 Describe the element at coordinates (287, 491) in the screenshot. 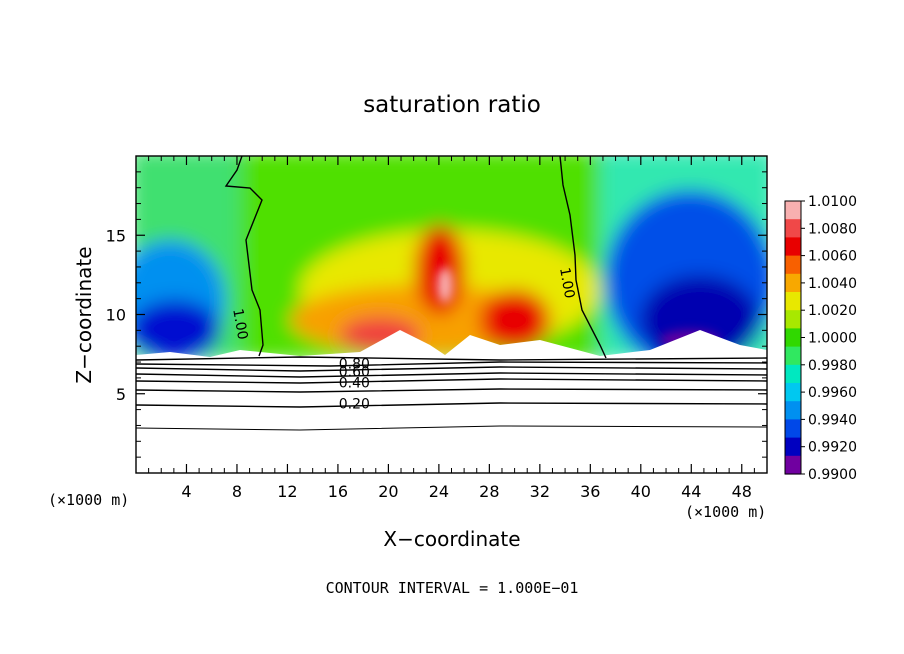

I see `x-tick-label: 12` at that location.